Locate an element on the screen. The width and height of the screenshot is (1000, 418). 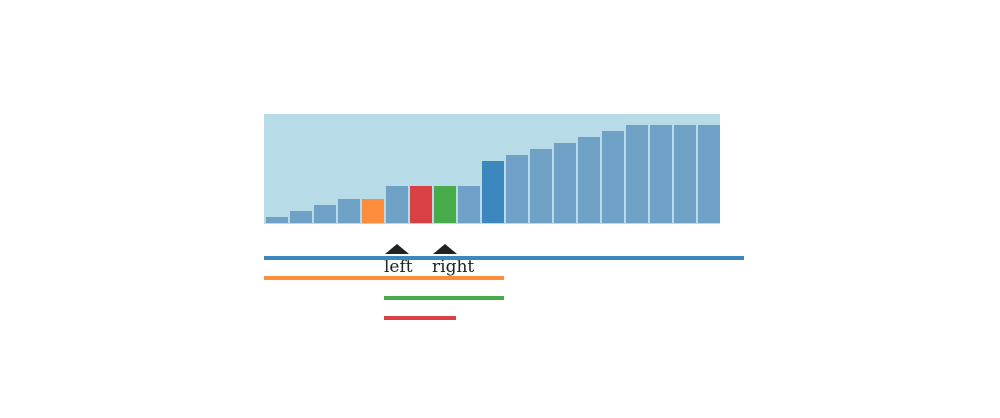
bars-panel is located at coordinates (492, 169).